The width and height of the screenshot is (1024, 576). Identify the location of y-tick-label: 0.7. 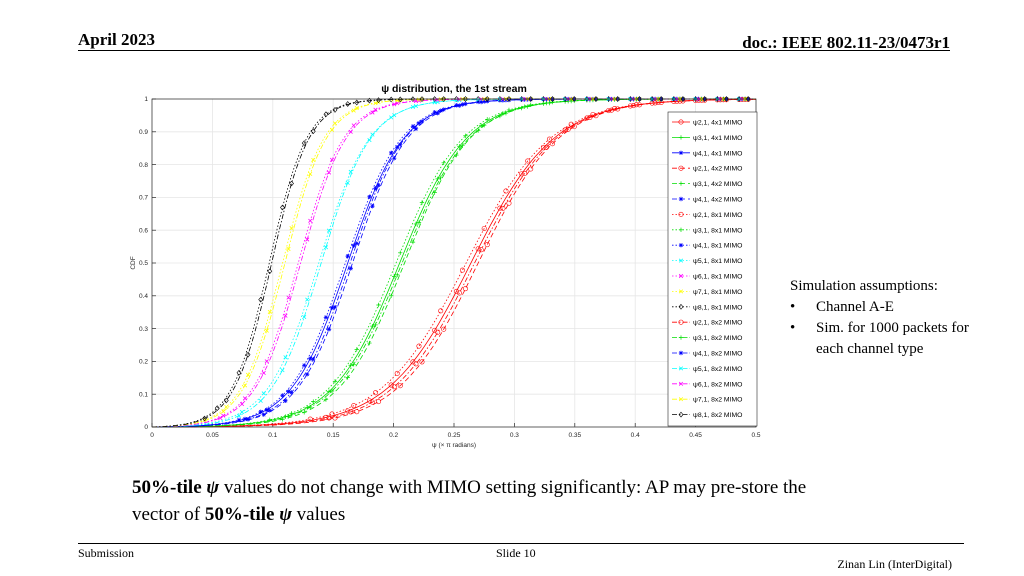
(143, 198).